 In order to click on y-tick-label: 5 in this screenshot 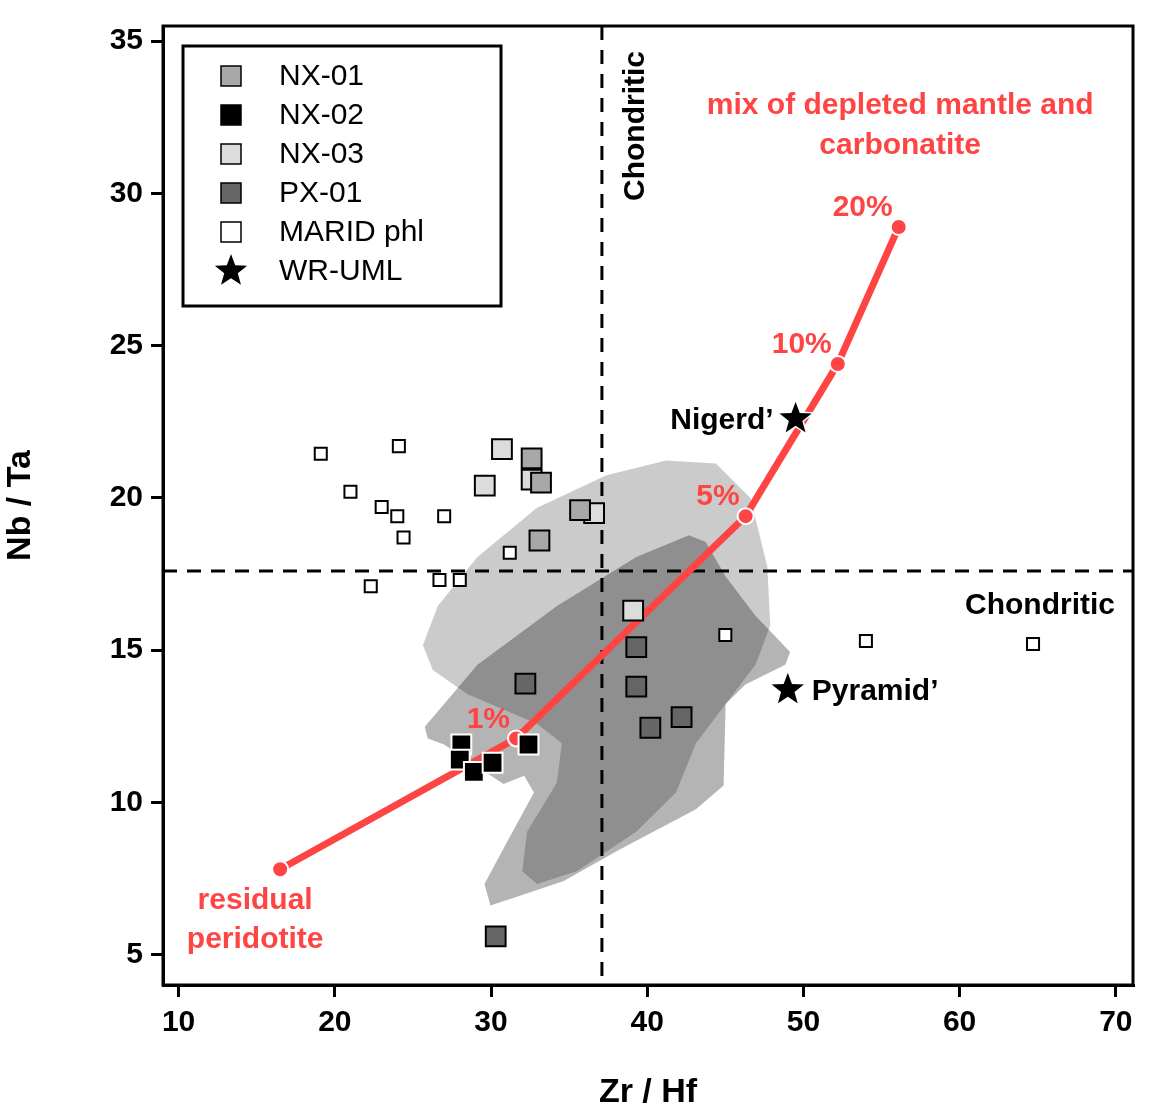, I will do `click(134, 952)`.